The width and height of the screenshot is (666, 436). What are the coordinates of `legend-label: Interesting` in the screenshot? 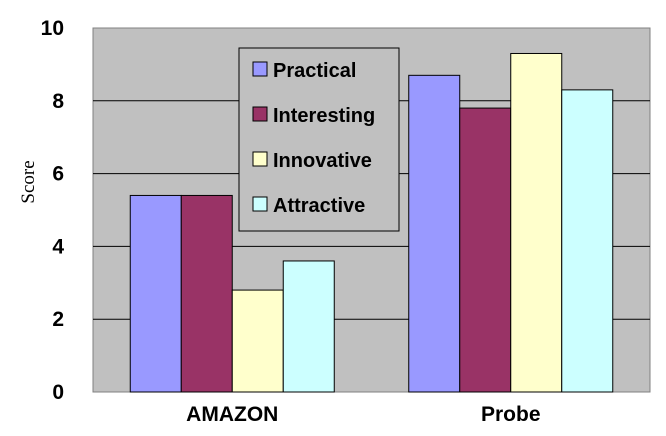 It's located at (324, 116).